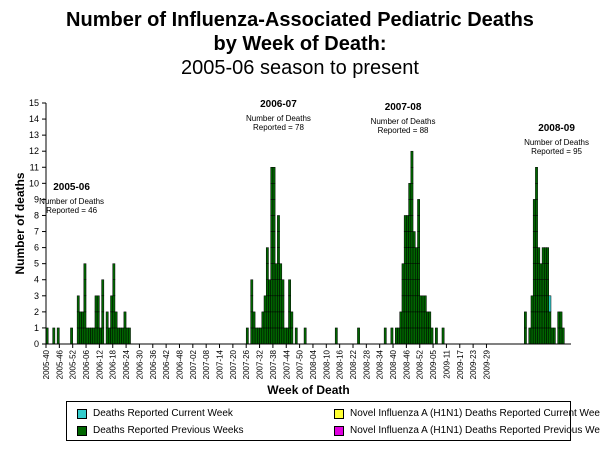 This screenshot has height=450, width=600. What do you see at coordinates (36, 344) in the screenshot?
I see `y-tick-label: 0` at bounding box center [36, 344].